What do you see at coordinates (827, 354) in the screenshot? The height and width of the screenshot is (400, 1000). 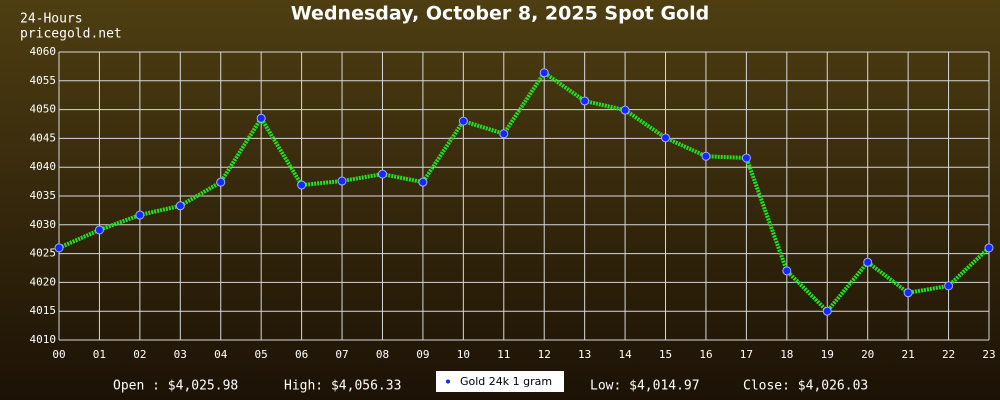 I see `x-tick-label: 19` at bounding box center [827, 354].